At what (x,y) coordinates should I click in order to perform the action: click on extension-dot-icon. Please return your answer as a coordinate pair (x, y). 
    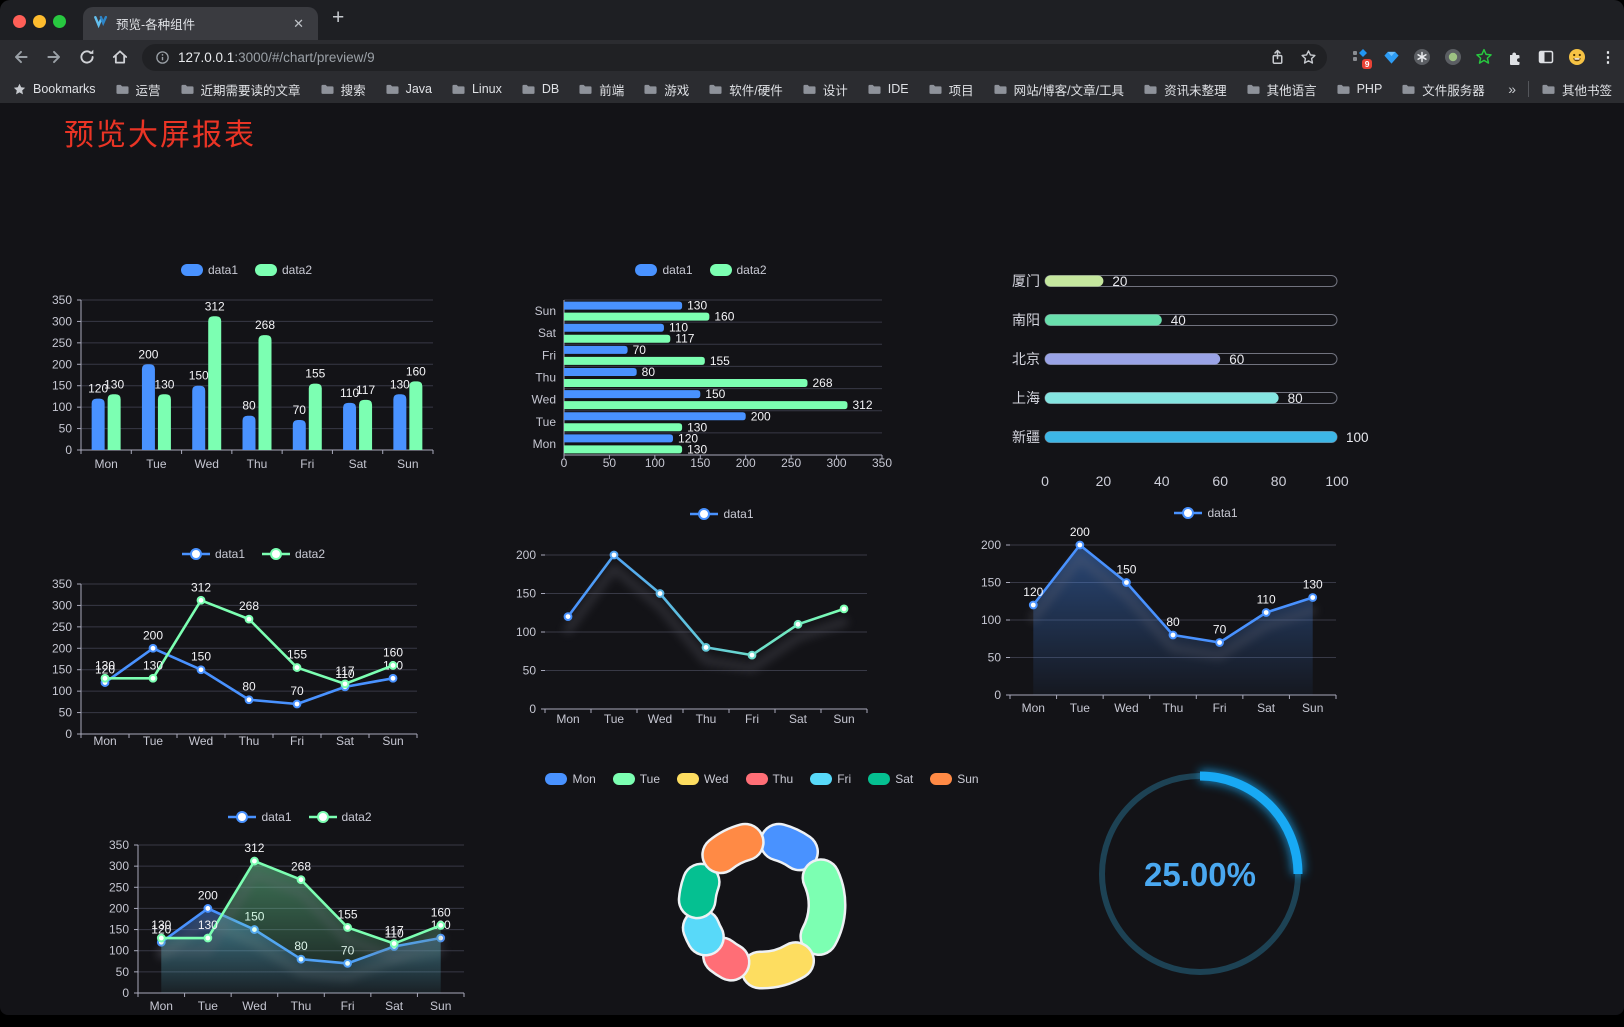
    Looking at the image, I should click on (1453, 57).